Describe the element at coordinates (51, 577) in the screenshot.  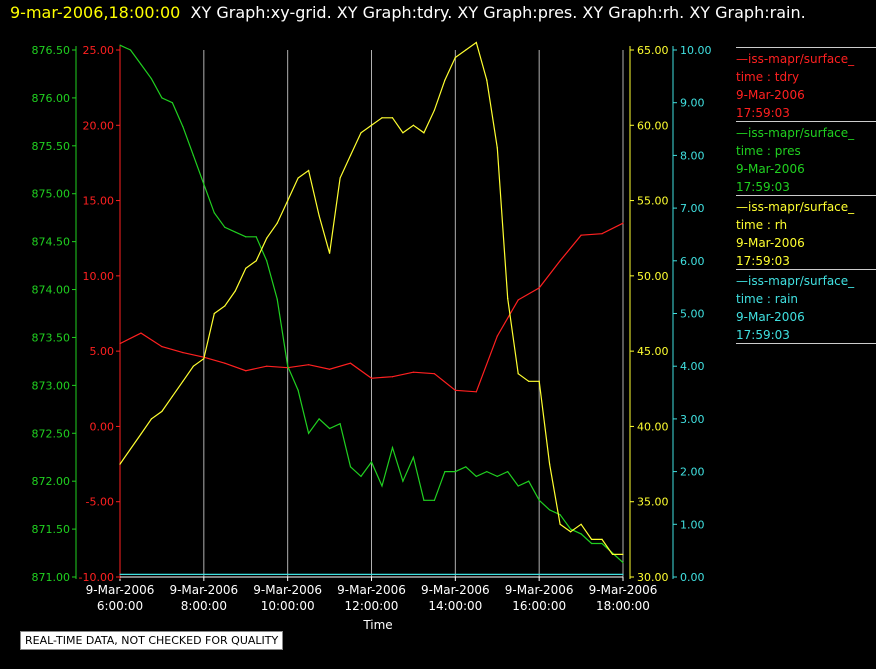
I see `pres-tick-label: 871.00` at that location.